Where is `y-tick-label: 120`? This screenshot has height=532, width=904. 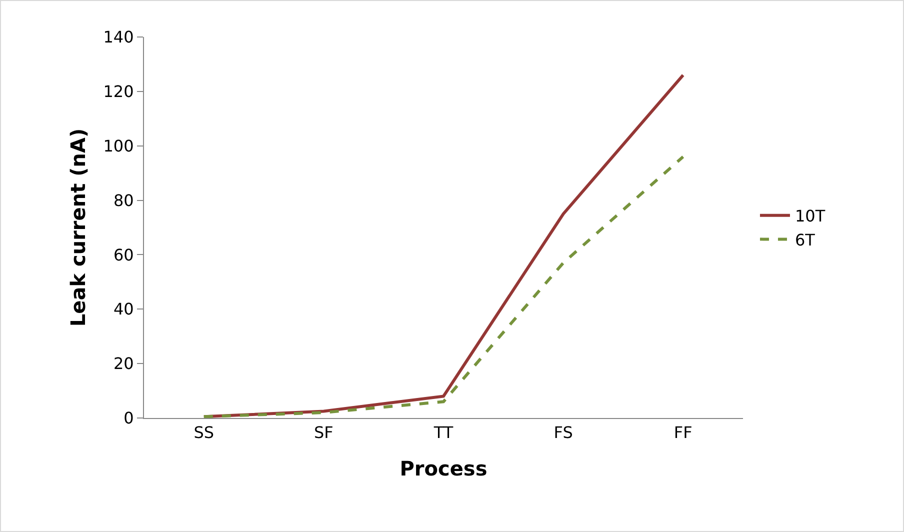 y-tick-label: 120 is located at coordinates (118, 92).